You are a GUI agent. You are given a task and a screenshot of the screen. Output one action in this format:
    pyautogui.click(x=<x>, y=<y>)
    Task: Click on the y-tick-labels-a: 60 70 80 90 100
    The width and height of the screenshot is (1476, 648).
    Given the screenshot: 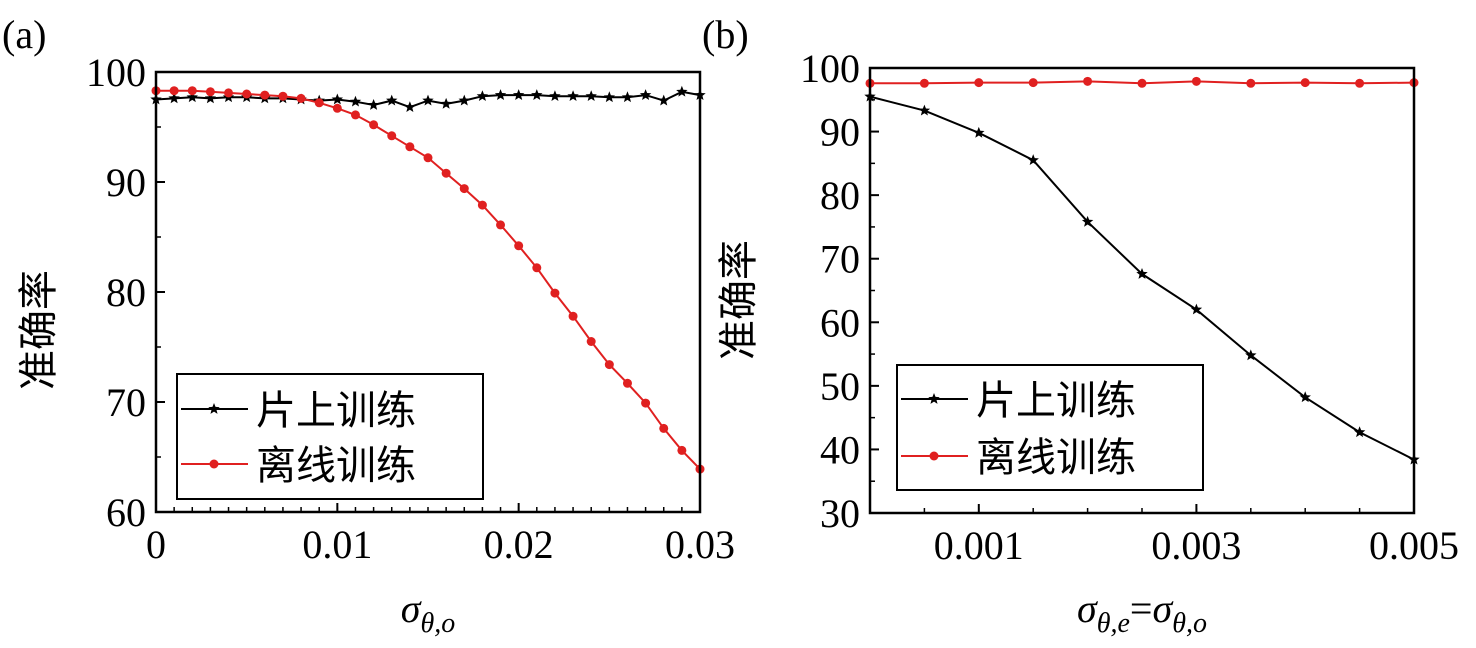 What is the action you would take?
    pyautogui.click(x=116, y=292)
    